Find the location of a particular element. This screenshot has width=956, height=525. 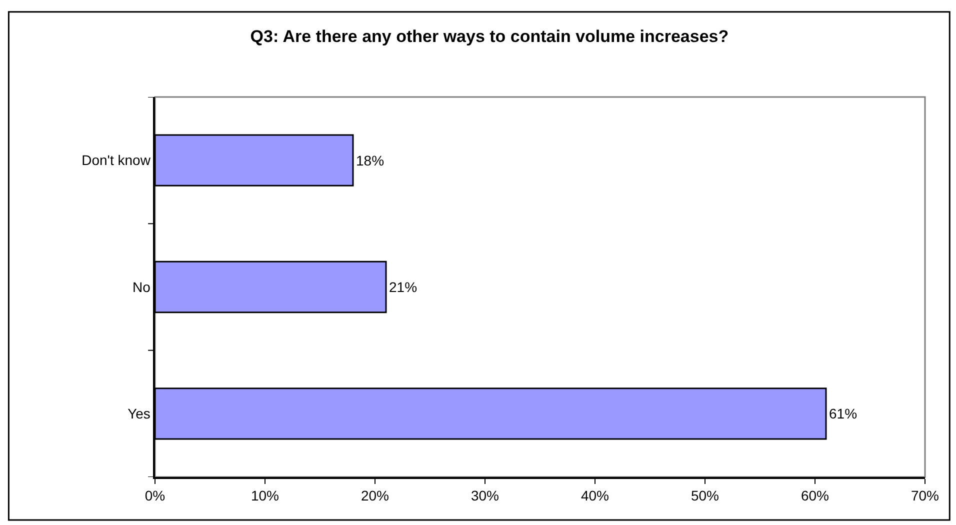

x-tick-label: 20% is located at coordinates (375, 496).